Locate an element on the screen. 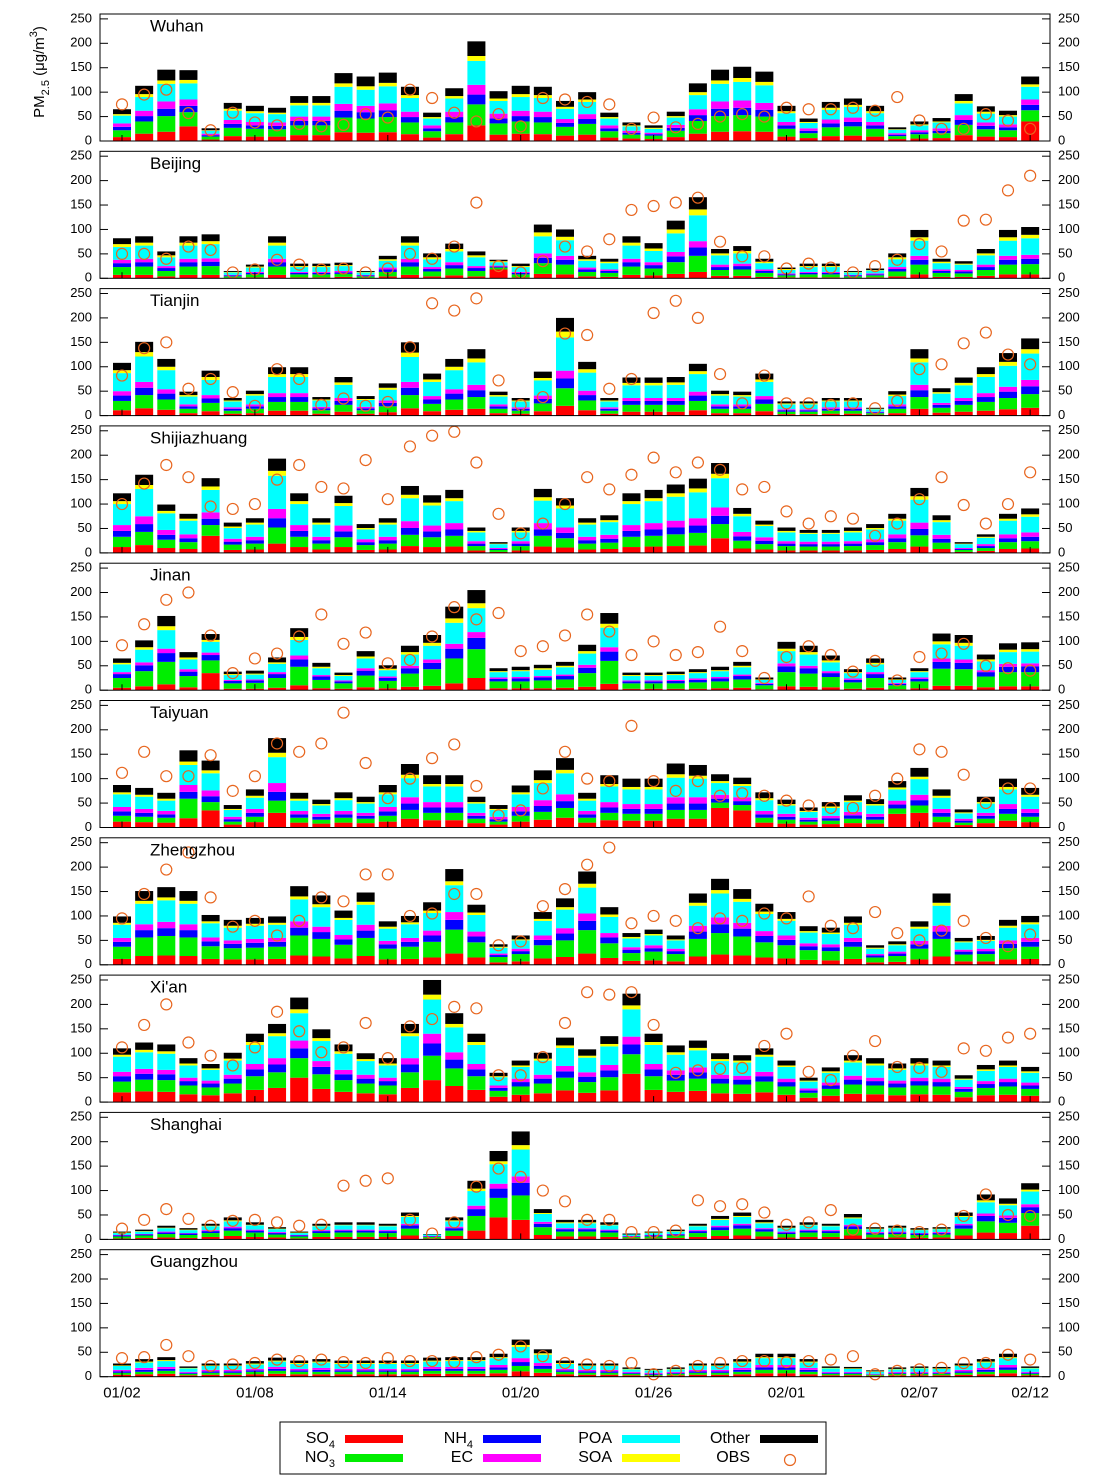 The height and width of the screenshot is (1478, 1096). y-tick-label: 150 is located at coordinates (81, 1027).